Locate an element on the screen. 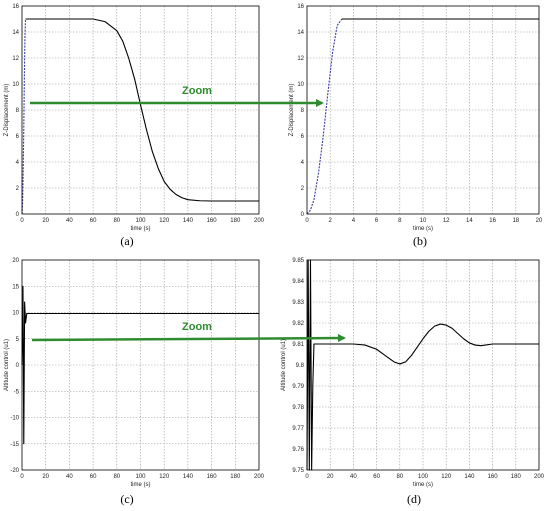 The image size is (550, 511). y-tick-label: 9.76 is located at coordinates (298, 450).